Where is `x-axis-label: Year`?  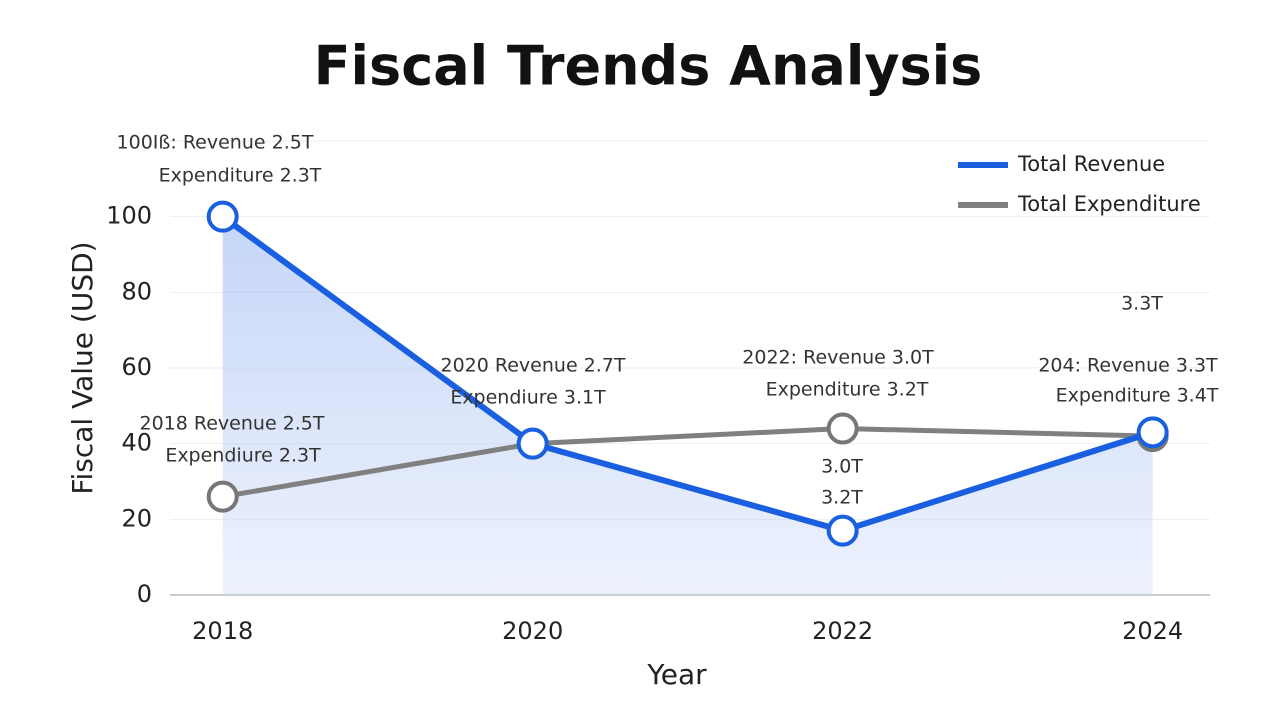 x-axis-label: Year is located at coordinates (676, 674).